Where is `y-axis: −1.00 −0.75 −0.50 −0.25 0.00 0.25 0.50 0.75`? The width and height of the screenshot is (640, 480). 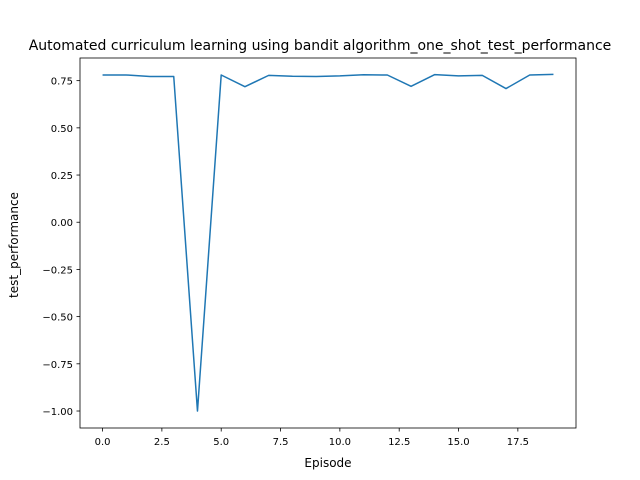 y-axis: −1.00 −0.75 −0.50 −0.25 0.00 0.25 0.50 0.75 is located at coordinates (61, 247).